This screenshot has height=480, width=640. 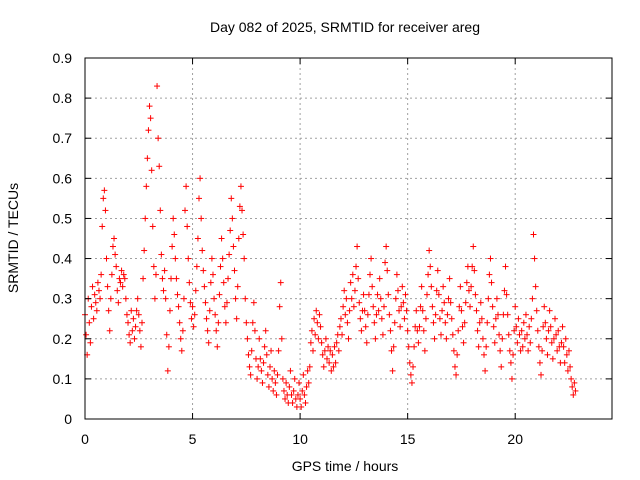 What do you see at coordinates (63, 299) in the screenshot?
I see `y-tick-label: 0.3` at bounding box center [63, 299].